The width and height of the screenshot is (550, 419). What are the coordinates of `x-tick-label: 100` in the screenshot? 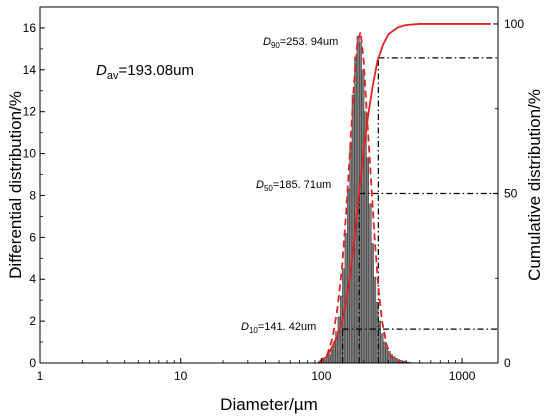 It's located at (321, 376).